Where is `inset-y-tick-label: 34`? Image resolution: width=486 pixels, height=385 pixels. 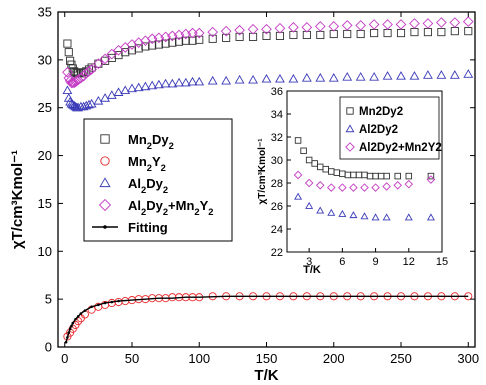 inset-y-tick-label: 34 is located at coordinates (277, 115).